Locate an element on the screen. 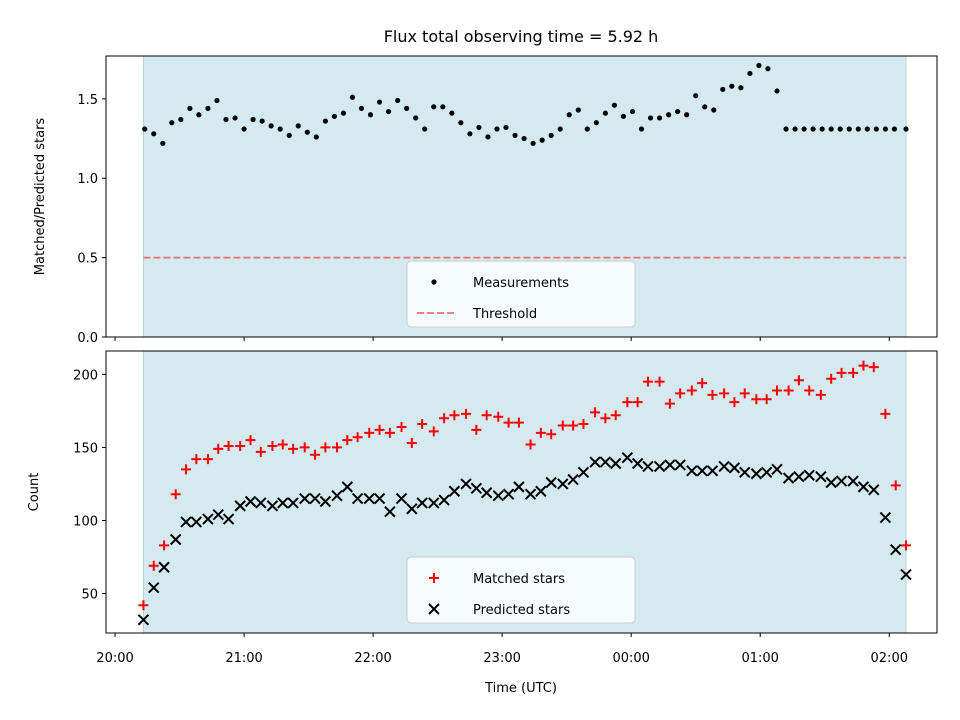 This screenshot has height=720, width=960. x-tick-label: 01:00 is located at coordinates (759, 658).